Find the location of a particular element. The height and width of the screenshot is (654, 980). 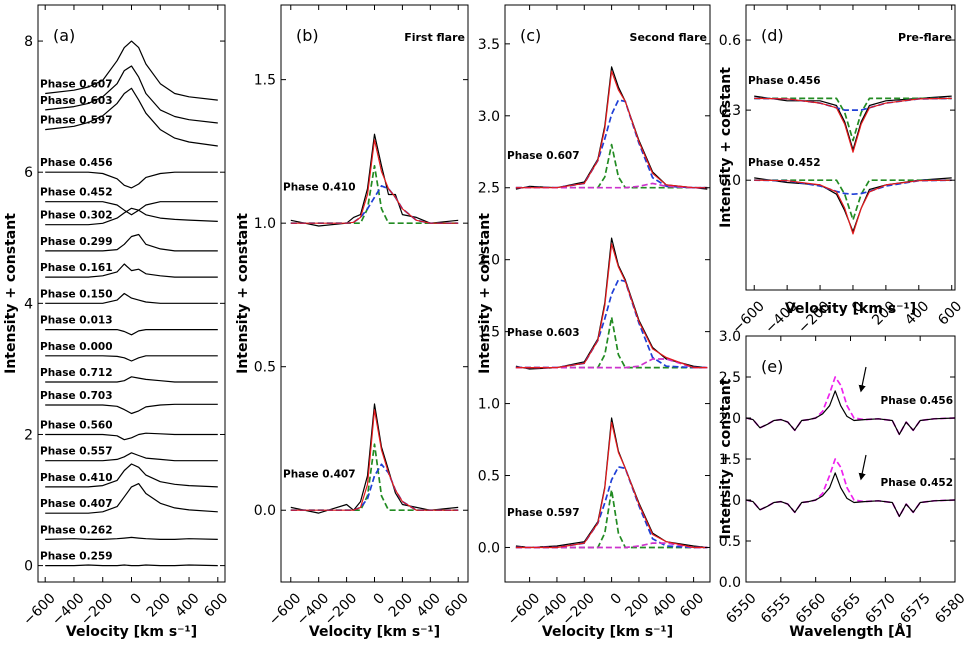

y-tick-label: 0.5 is located at coordinates (730, 542).